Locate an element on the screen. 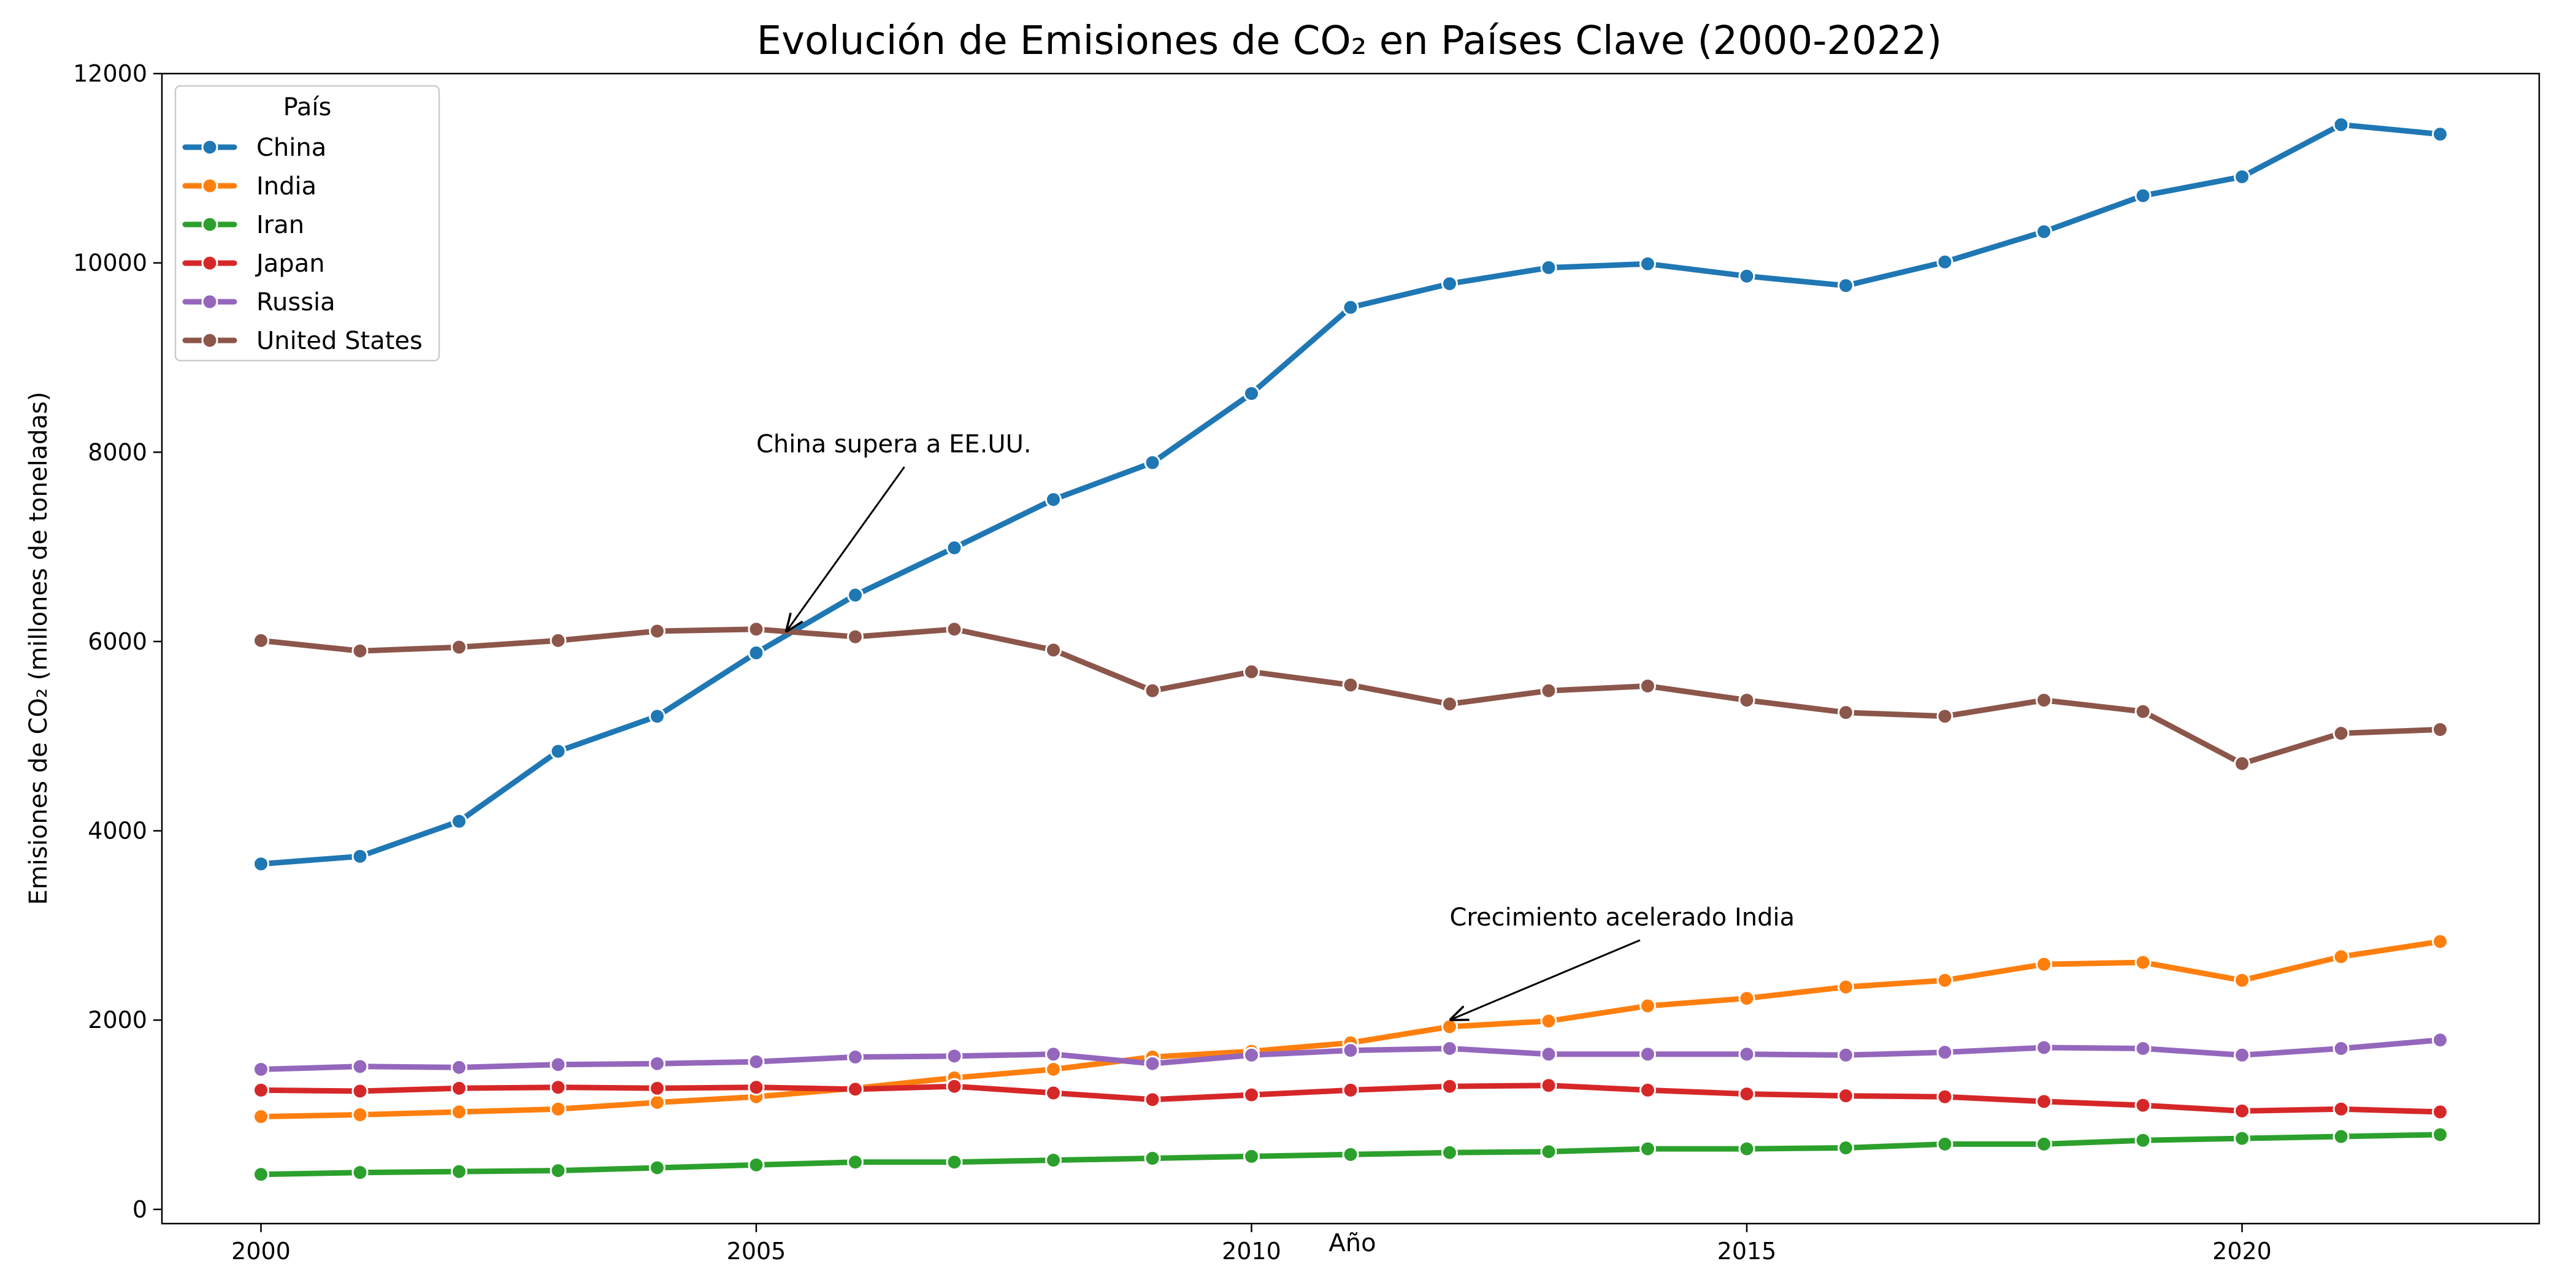 The image size is (2576, 1288). y-tick-label: 12000 is located at coordinates (110, 73).